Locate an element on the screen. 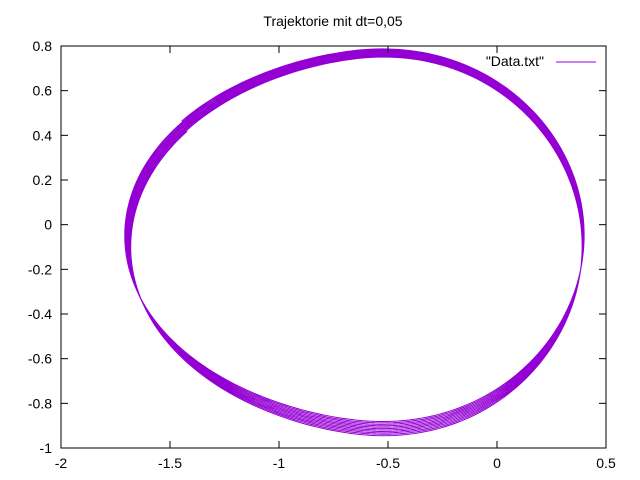  y-tick-label: 0 is located at coordinates (48, 225).